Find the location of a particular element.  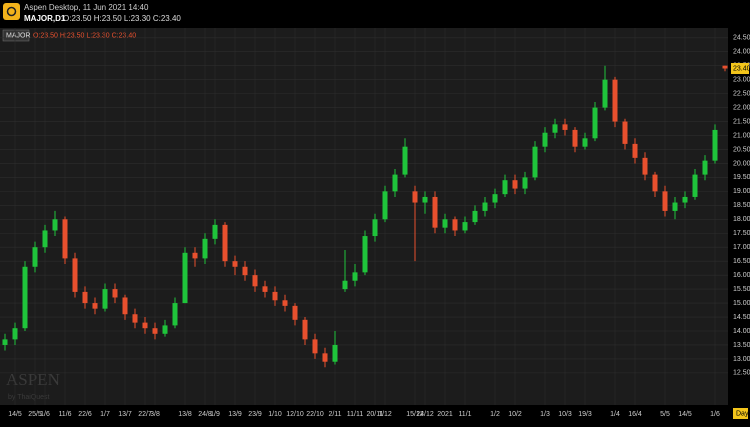

watermark-sub: by ThaiQuest is located at coordinates (29, 397).